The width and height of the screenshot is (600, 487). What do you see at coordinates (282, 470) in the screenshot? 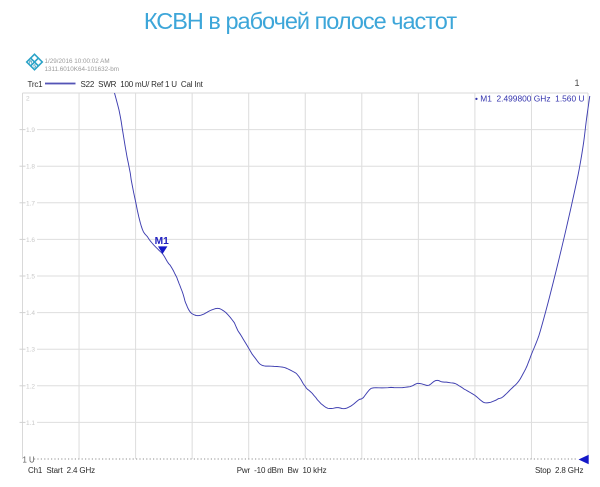
I see `svg-text: Pwr -10 dBm Bw 10 kHz` at bounding box center [282, 470].